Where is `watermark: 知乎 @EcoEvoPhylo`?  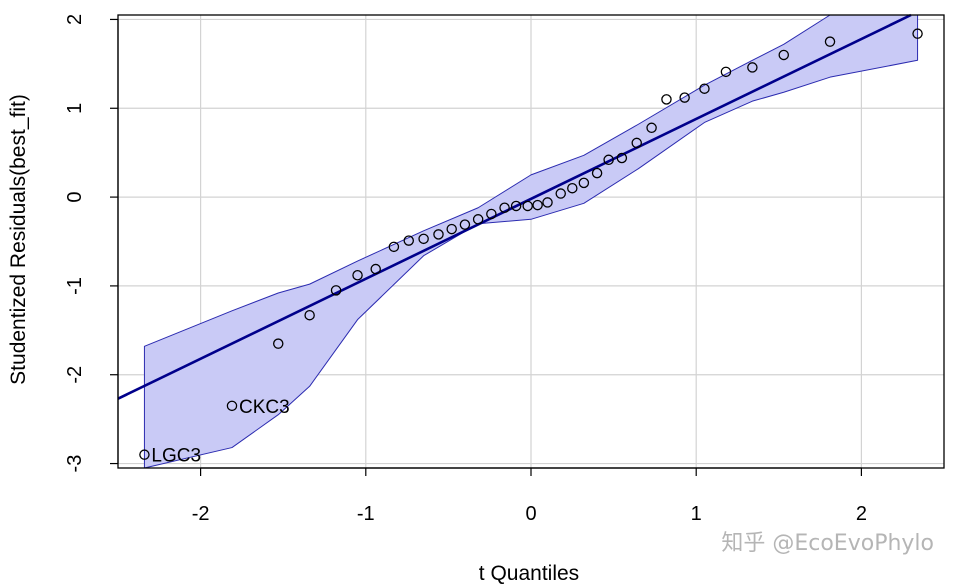 watermark: 知乎 @EcoEvoPhylo is located at coordinates (827, 543).